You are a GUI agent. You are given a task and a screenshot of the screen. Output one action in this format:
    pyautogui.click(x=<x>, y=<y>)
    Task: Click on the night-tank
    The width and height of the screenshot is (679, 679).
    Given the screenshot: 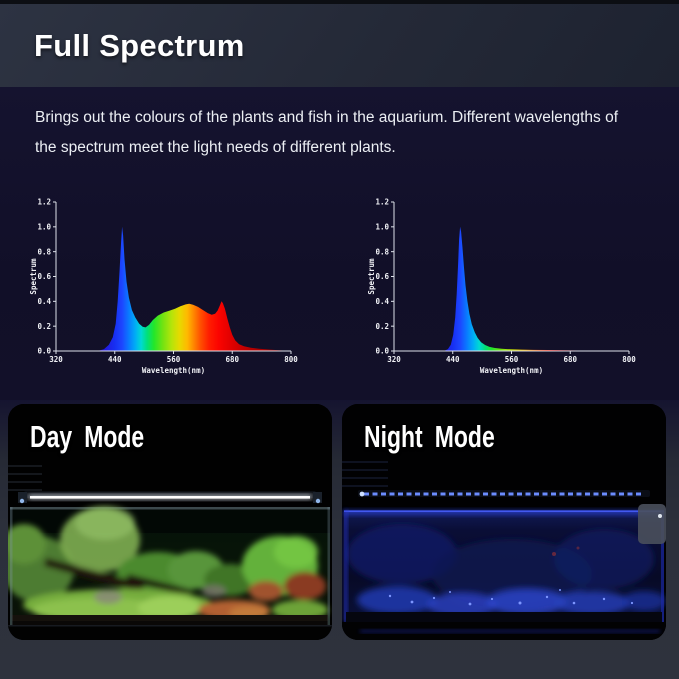 What is the action you would take?
    pyautogui.click(x=505, y=563)
    